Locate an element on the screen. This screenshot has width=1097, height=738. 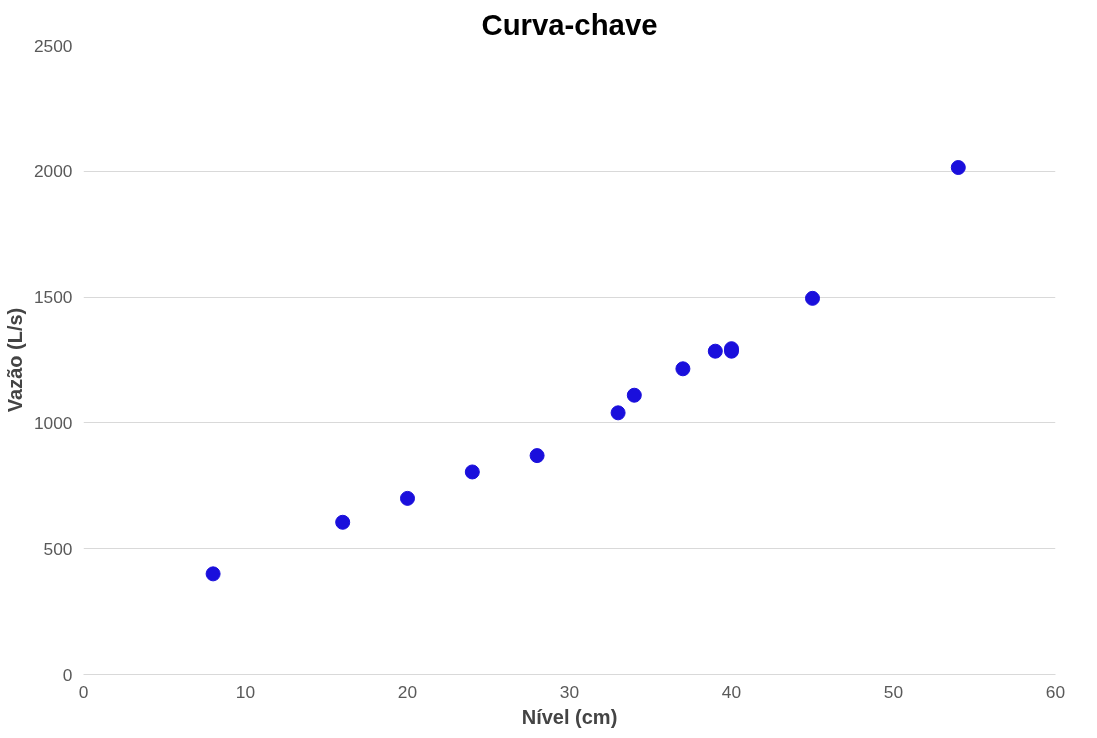
x-tick-label: 20 is located at coordinates (407, 691).